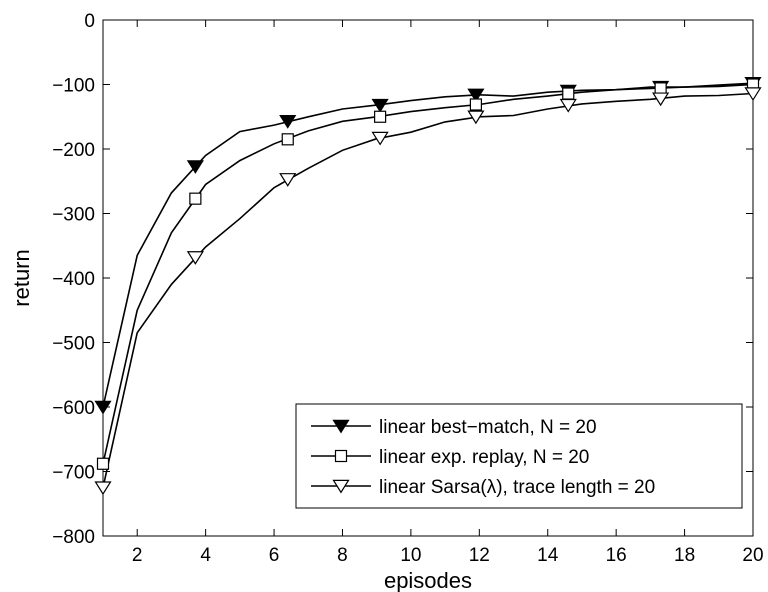 The height and width of the screenshot is (592, 768). Describe the element at coordinates (484, 457) in the screenshot. I see `legend-label-2: linear exp. replay, N = 20` at that location.